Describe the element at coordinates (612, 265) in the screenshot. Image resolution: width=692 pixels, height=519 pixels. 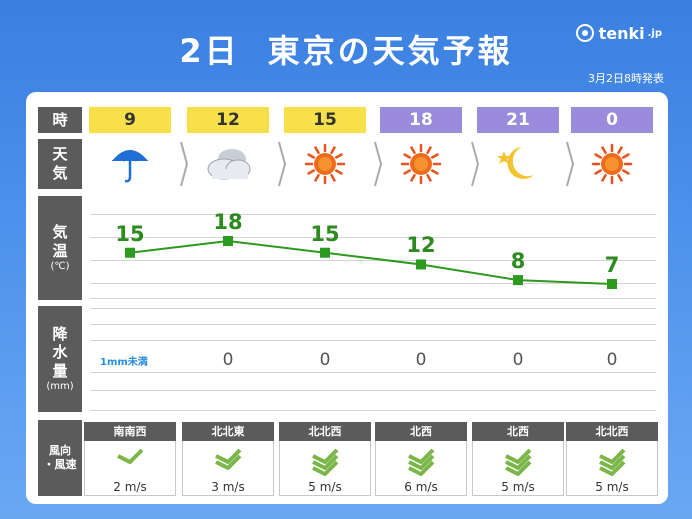
I see `temperature-label: 7` at that location.